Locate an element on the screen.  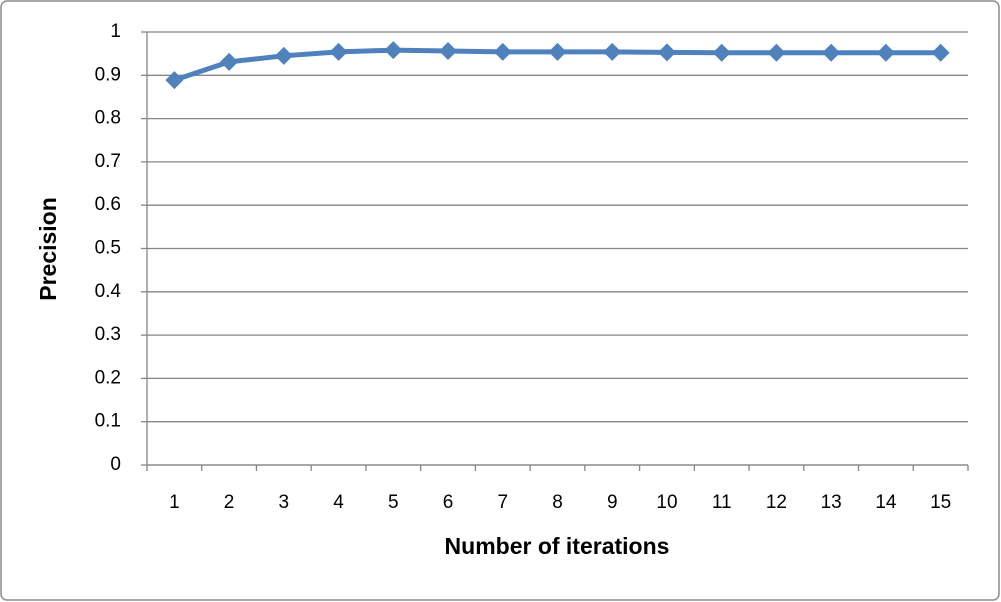
y-tick-label: 0.6 is located at coordinates (108, 204).